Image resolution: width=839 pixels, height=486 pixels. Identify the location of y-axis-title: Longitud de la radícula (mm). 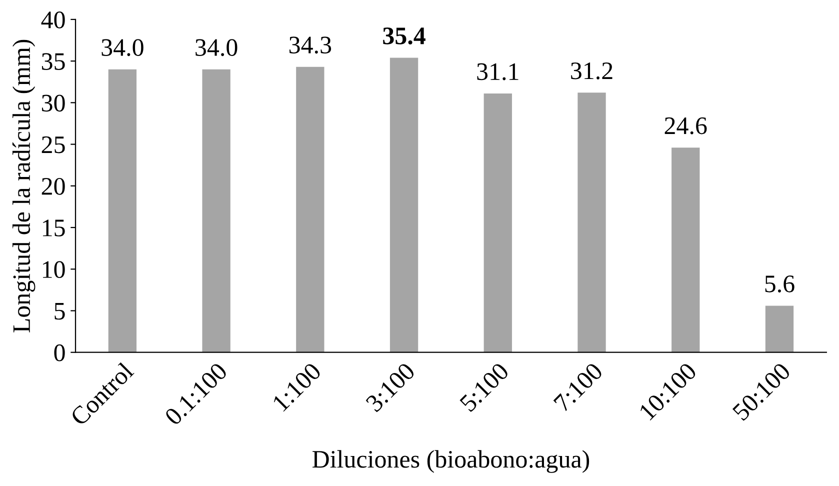
(24, 186).